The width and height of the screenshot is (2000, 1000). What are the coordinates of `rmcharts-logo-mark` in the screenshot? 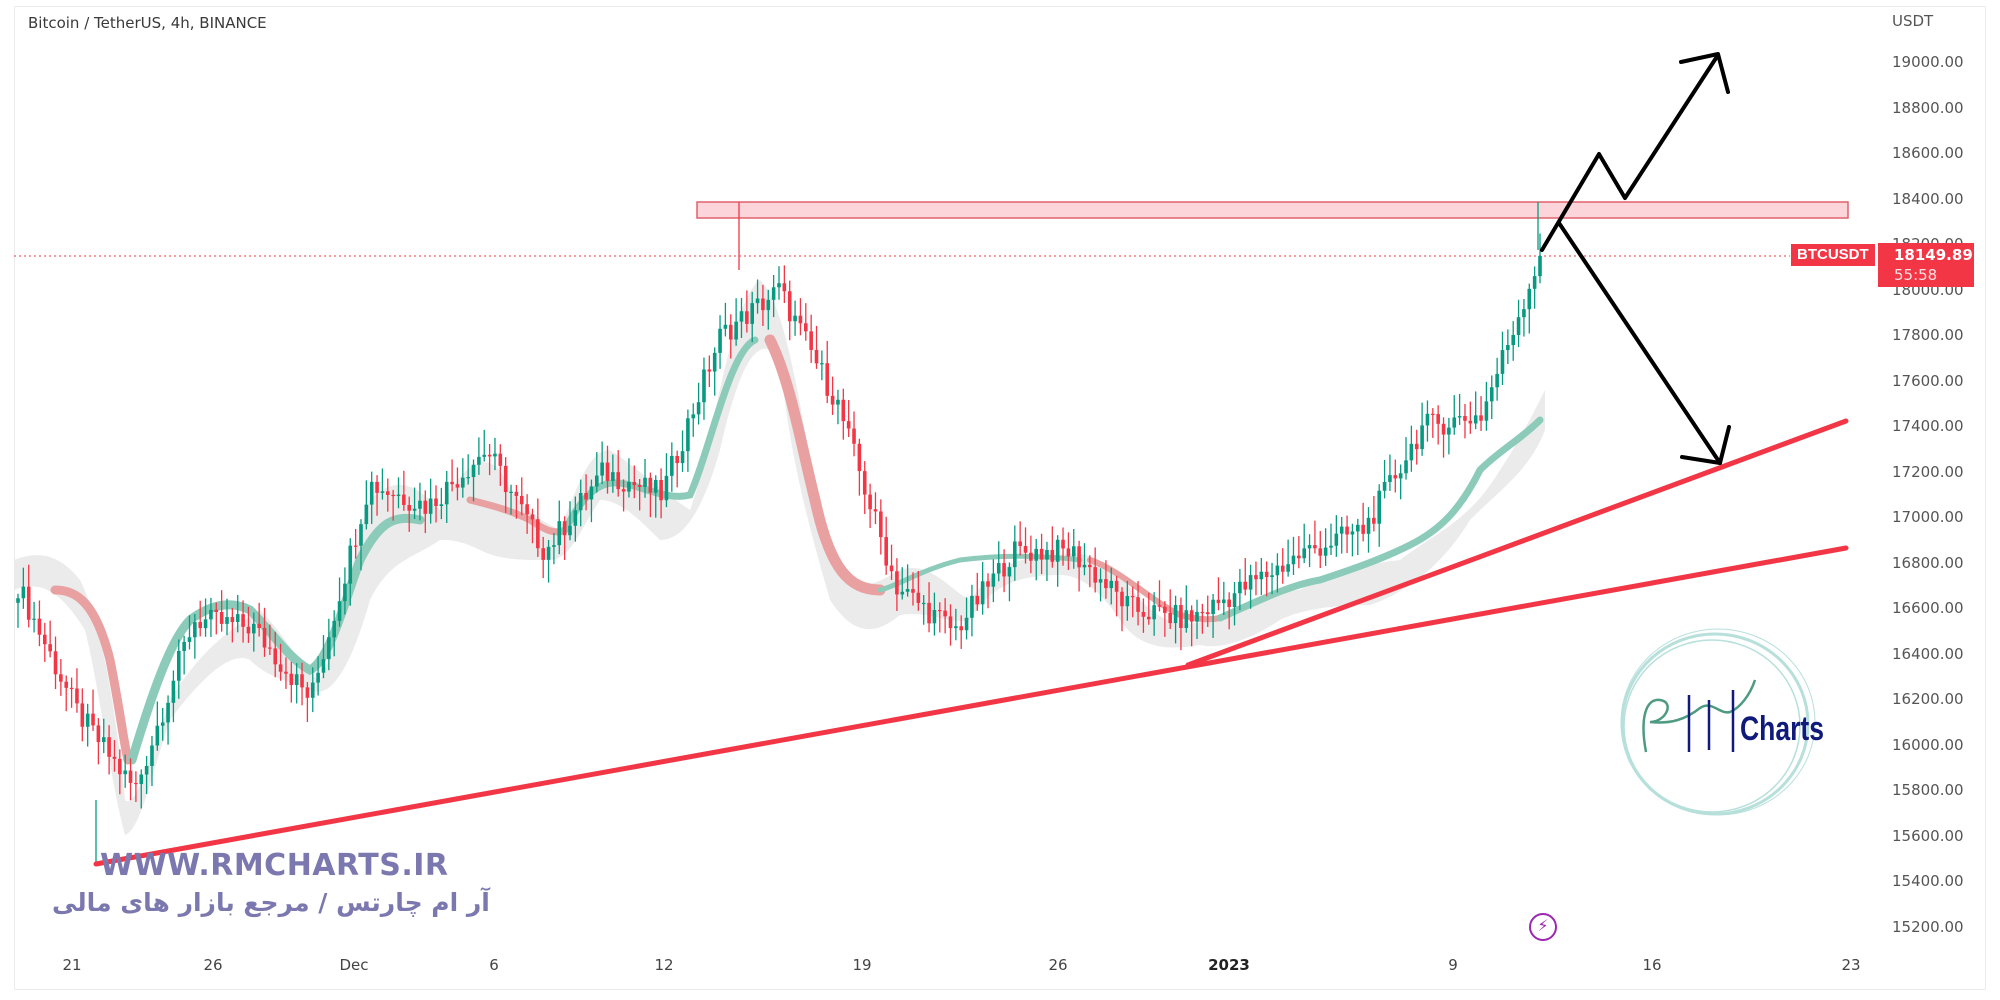 It's located at (1699, 716).